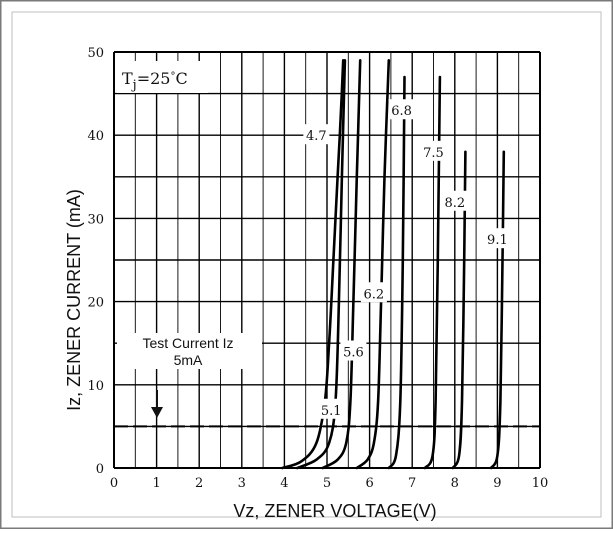 This screenshot has height=534, width=613. What do you see at coordinates (454, 203) in the screenshot?
I see `curve-label: 8.2` at bounding box center [454, 203].